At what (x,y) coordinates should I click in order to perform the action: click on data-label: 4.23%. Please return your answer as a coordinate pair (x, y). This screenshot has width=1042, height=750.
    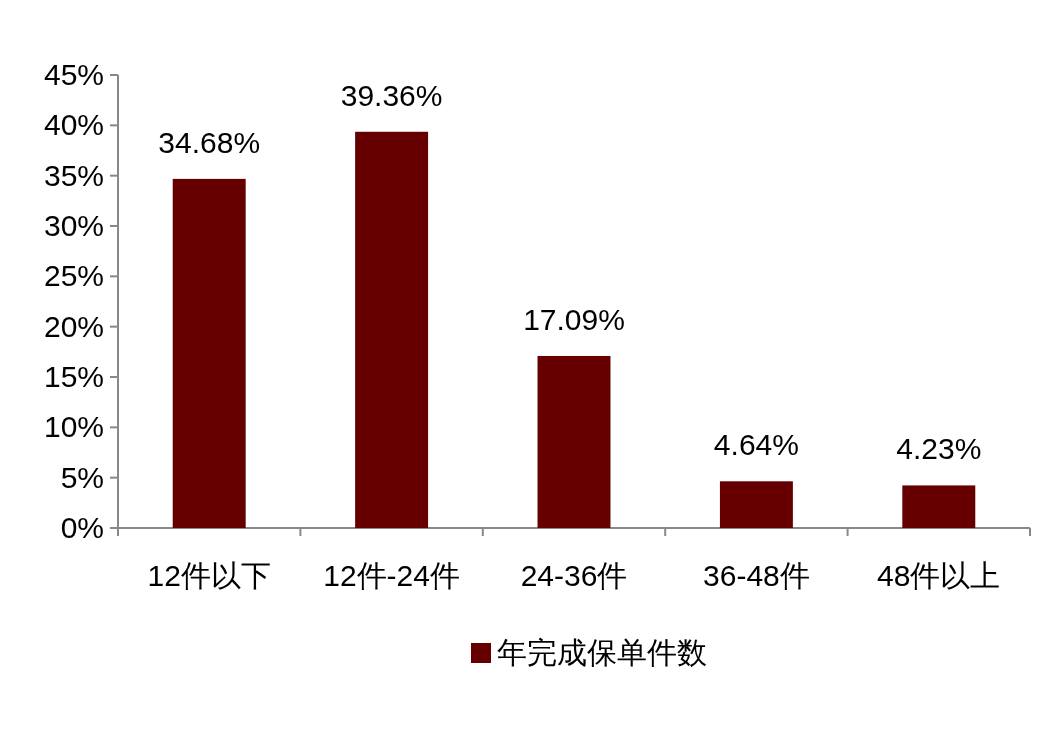
    Looking at the image, I should click on (939, 449).